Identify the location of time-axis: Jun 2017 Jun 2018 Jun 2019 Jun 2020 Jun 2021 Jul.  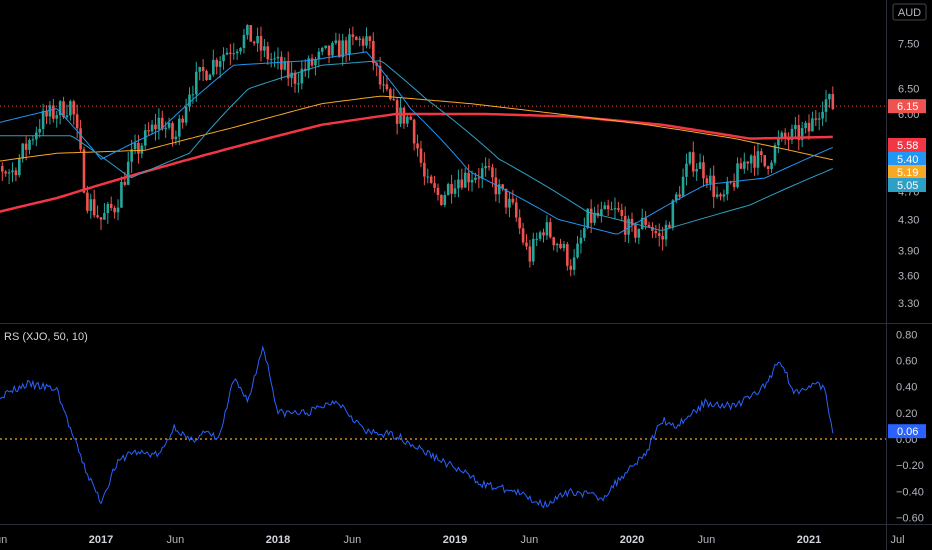
(452, 540).